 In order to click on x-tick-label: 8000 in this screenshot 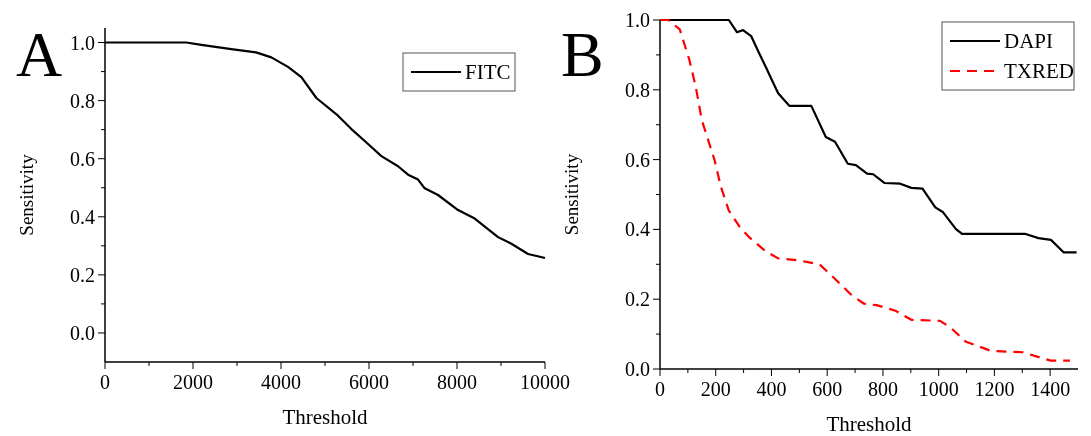, I will do `click(457, 382)`.